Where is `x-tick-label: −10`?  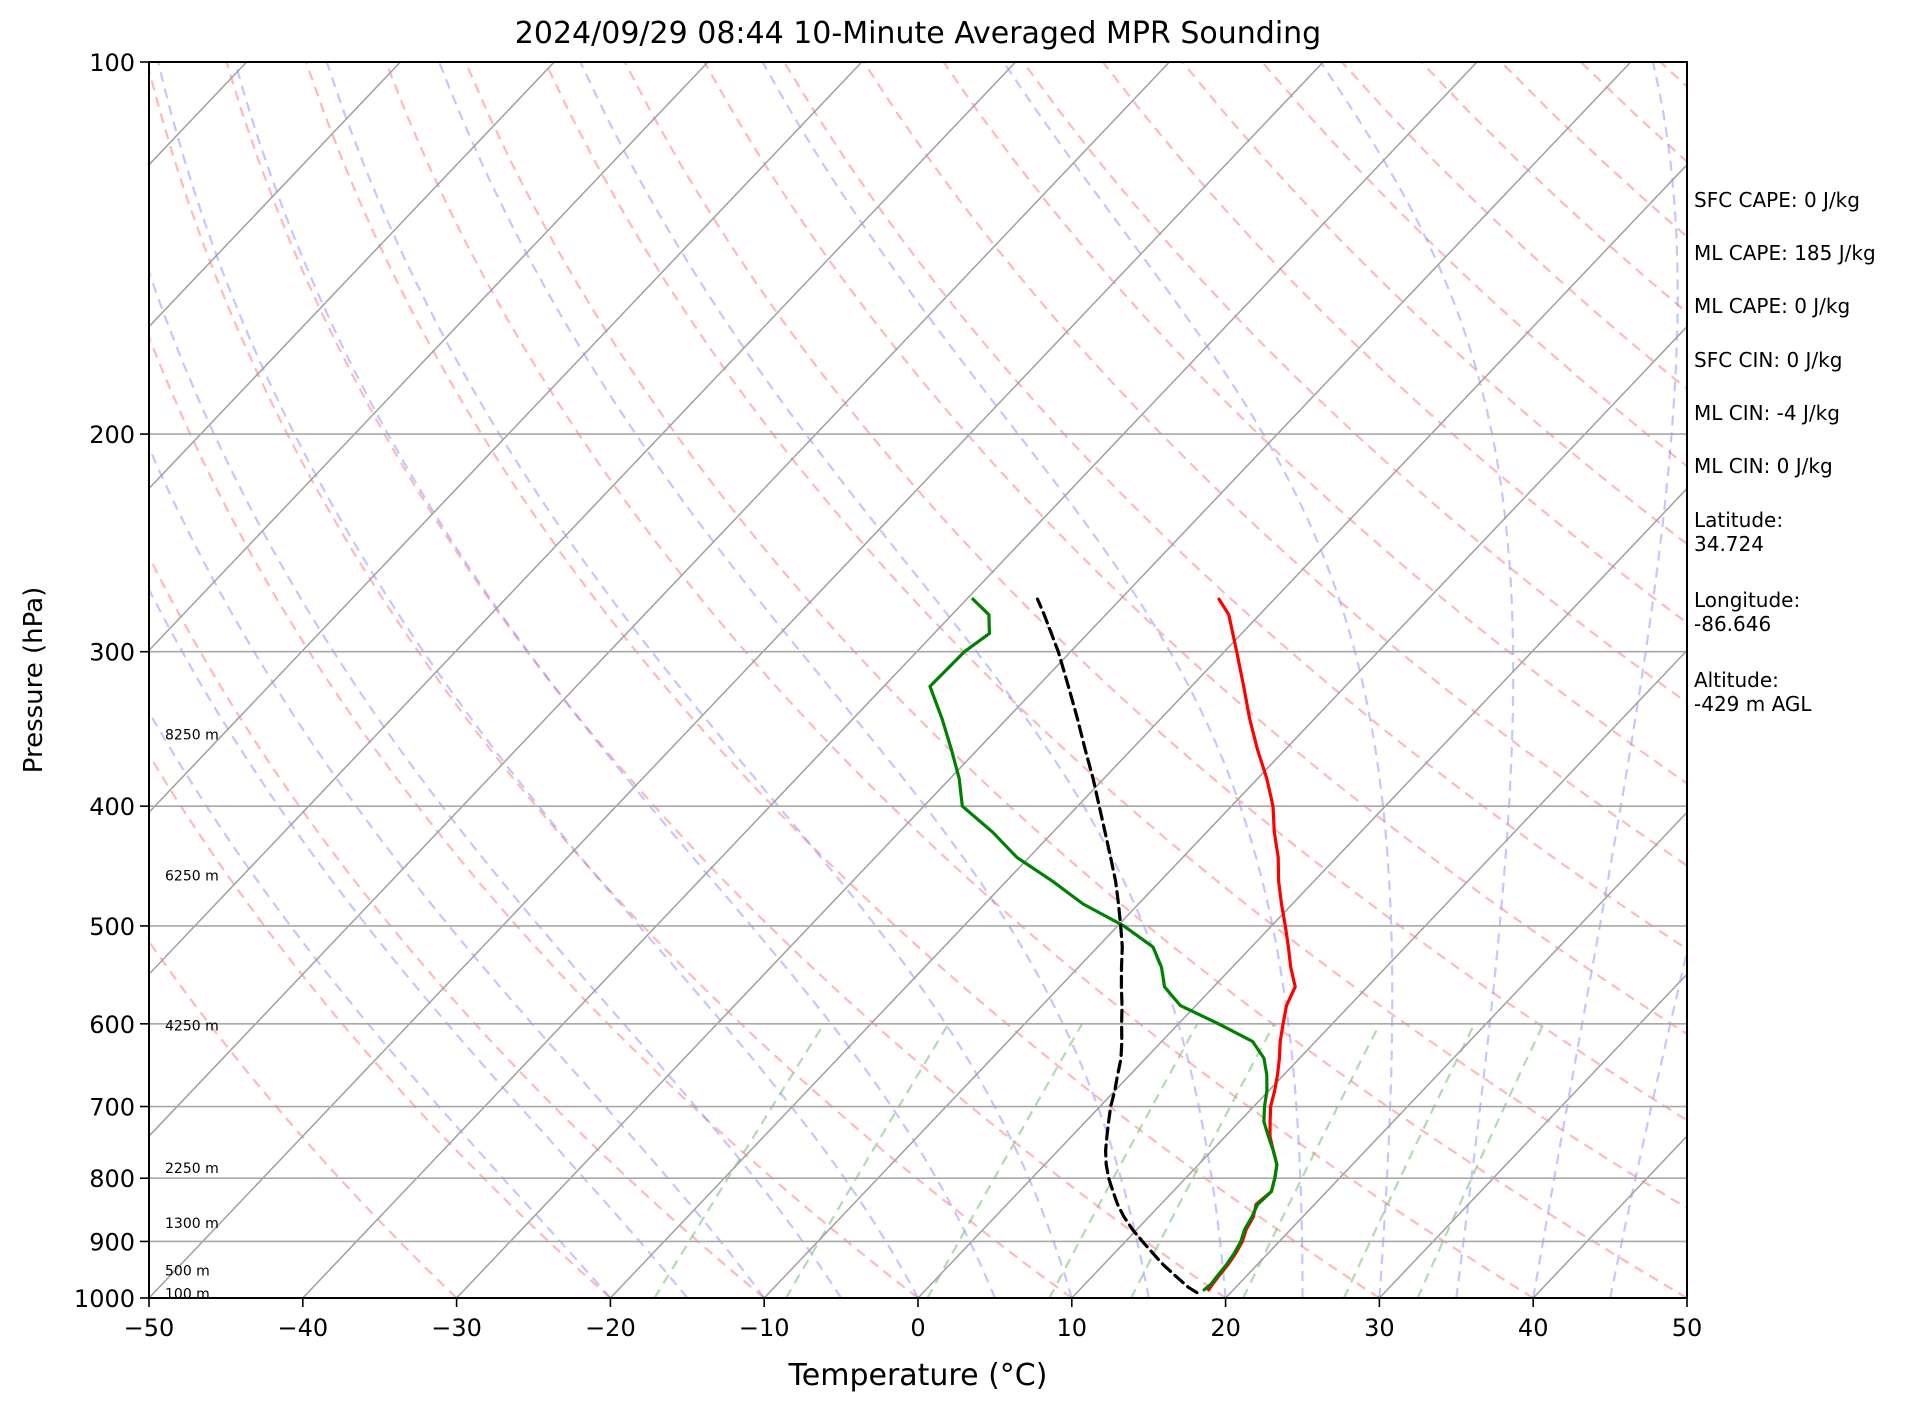
x-tick-label: −10 is located at coordinates (764, 1328).